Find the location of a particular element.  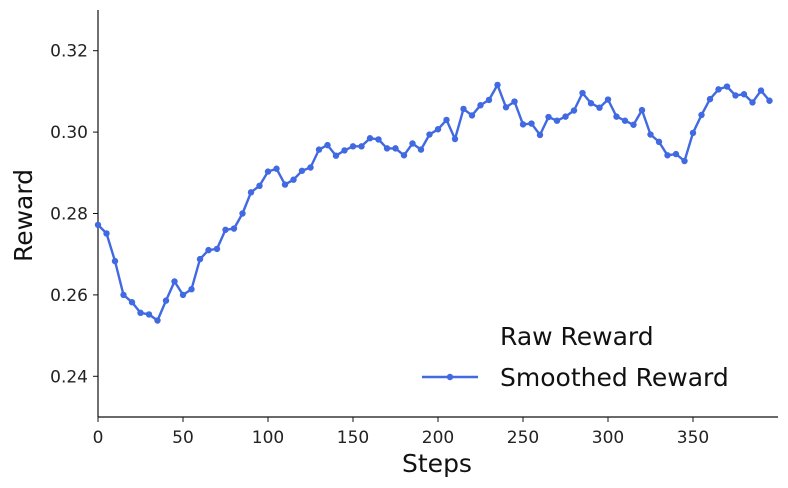

y-tick-label: 0.24 is located at coordinates (69, 377).